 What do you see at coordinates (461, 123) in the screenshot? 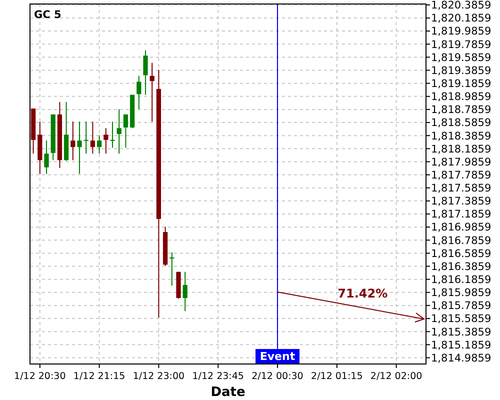
I see `y-tick-label: 1,818.5859` at bounding box center [461, 123].